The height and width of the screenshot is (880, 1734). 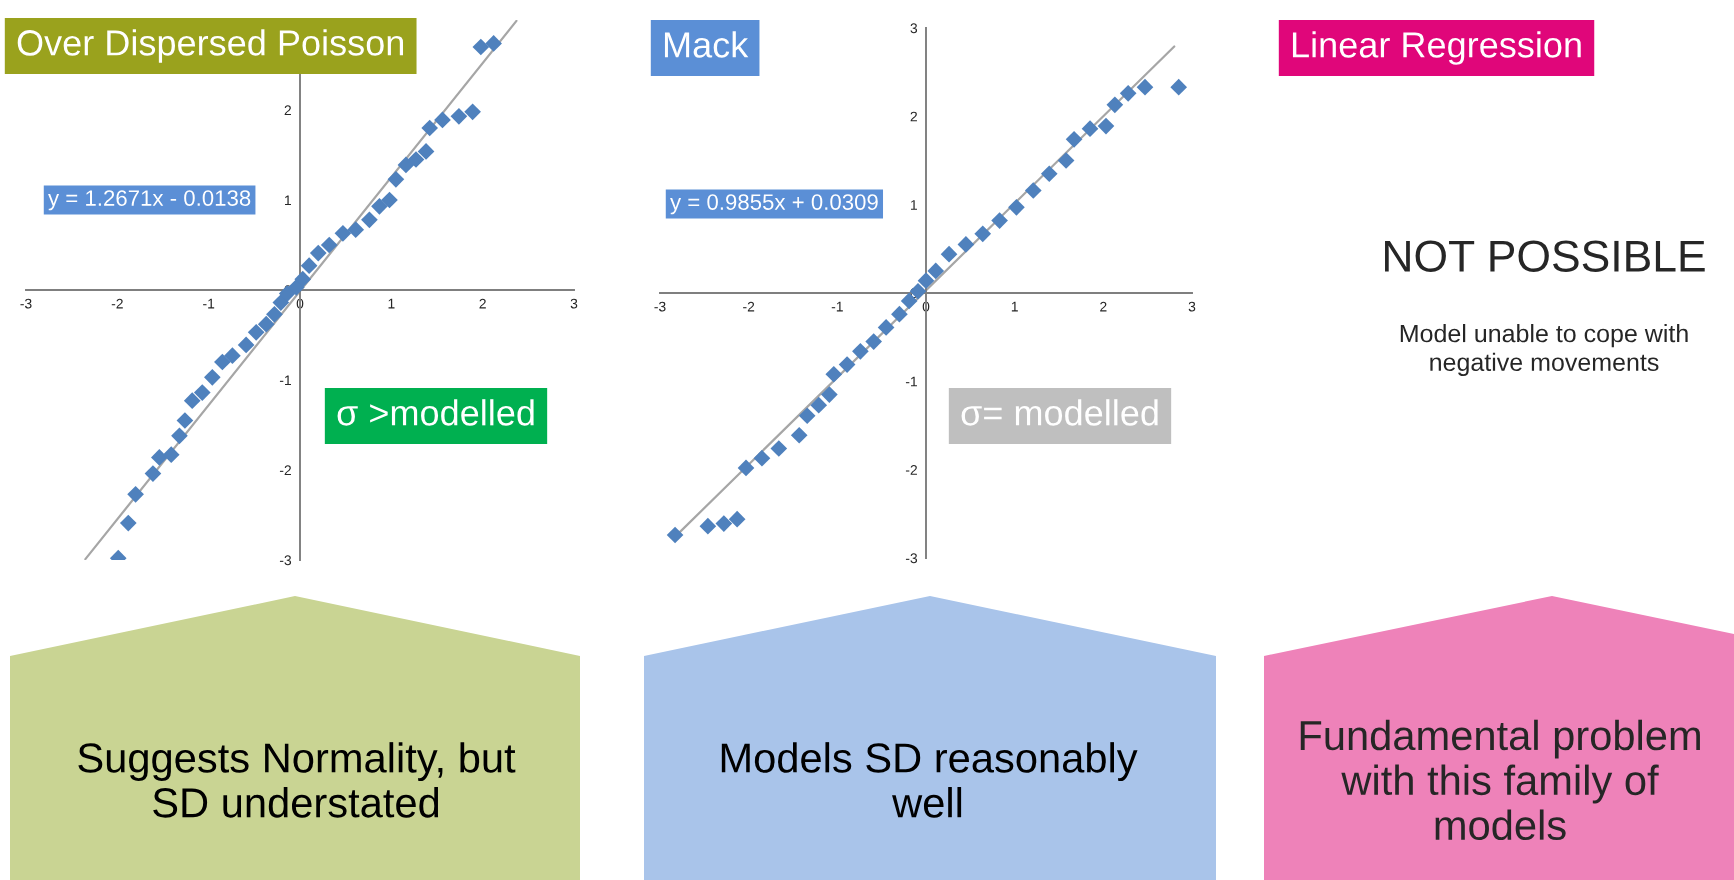 What do you see at coordinates (1436, 48) in the screenshot?
I see `text: Linear Regression` at bounding box center [1436, 48].